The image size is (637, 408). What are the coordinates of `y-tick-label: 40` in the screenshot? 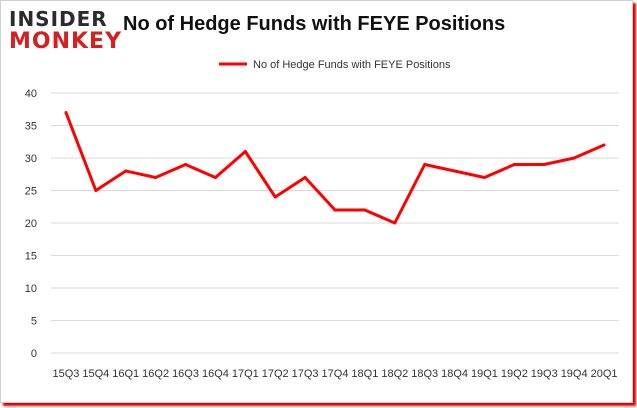 It's located at (31, 94).